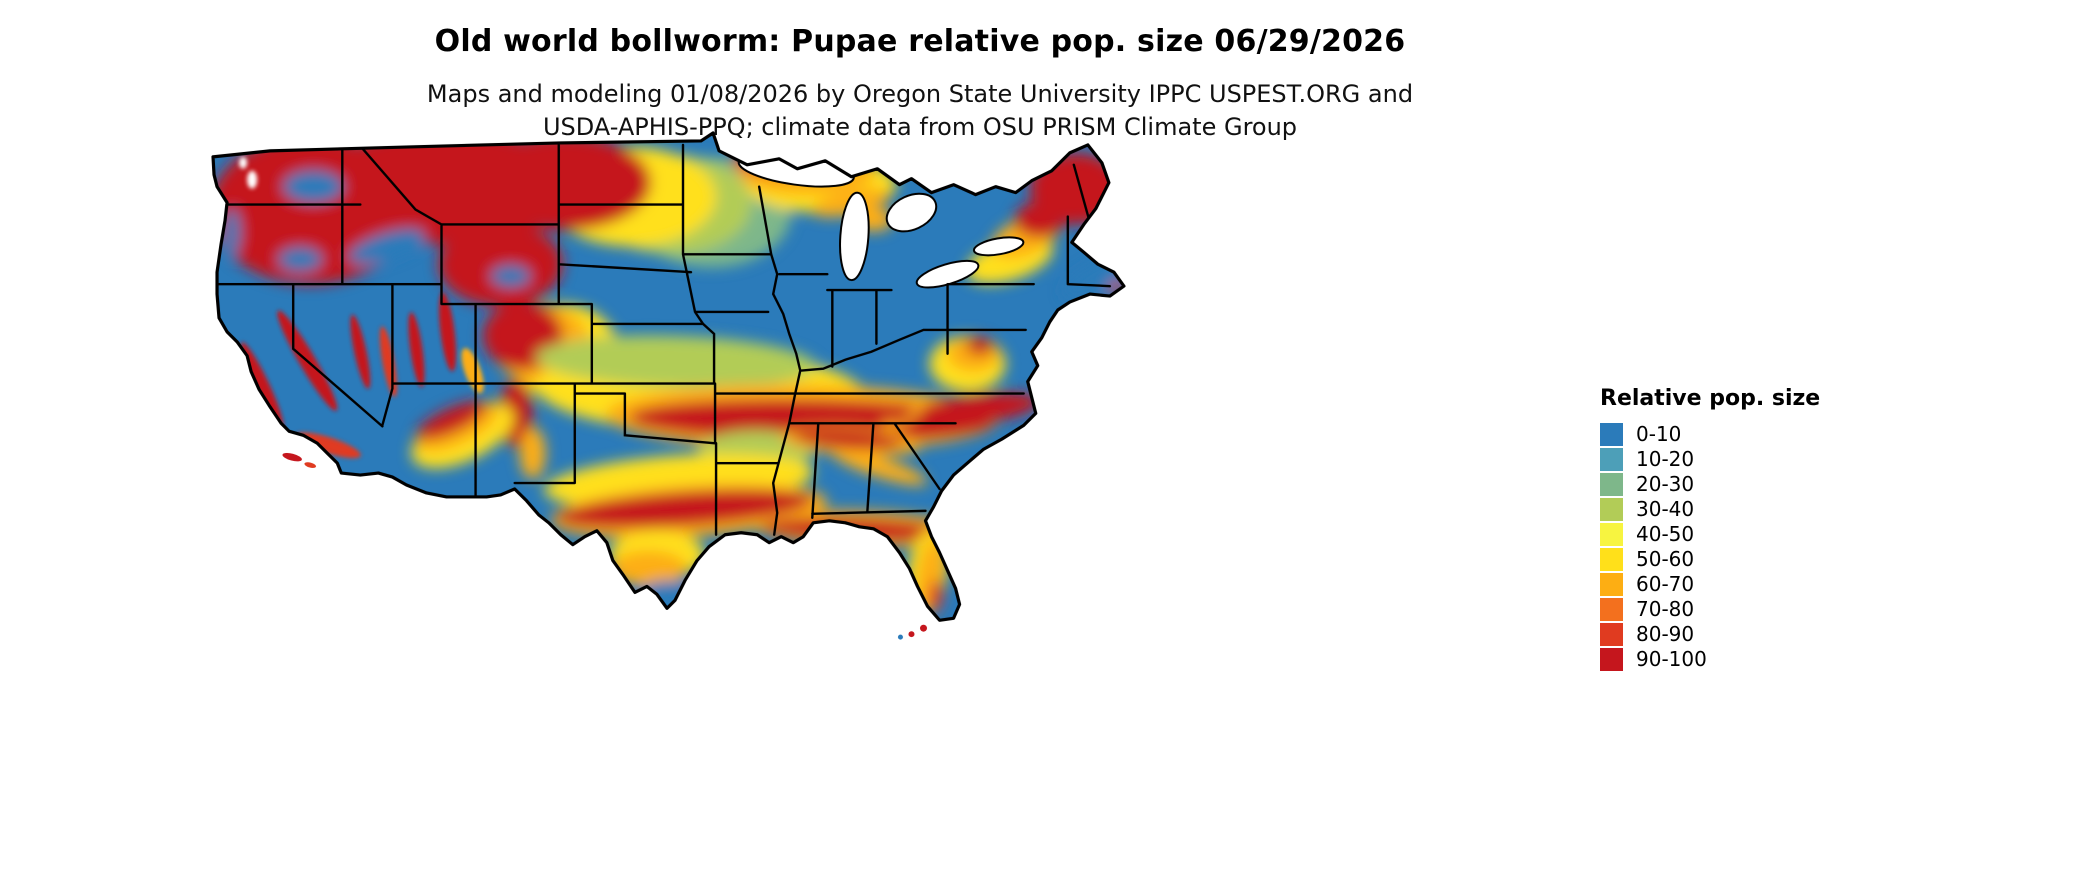  I want to click on lake-huron, so click(911, 212).